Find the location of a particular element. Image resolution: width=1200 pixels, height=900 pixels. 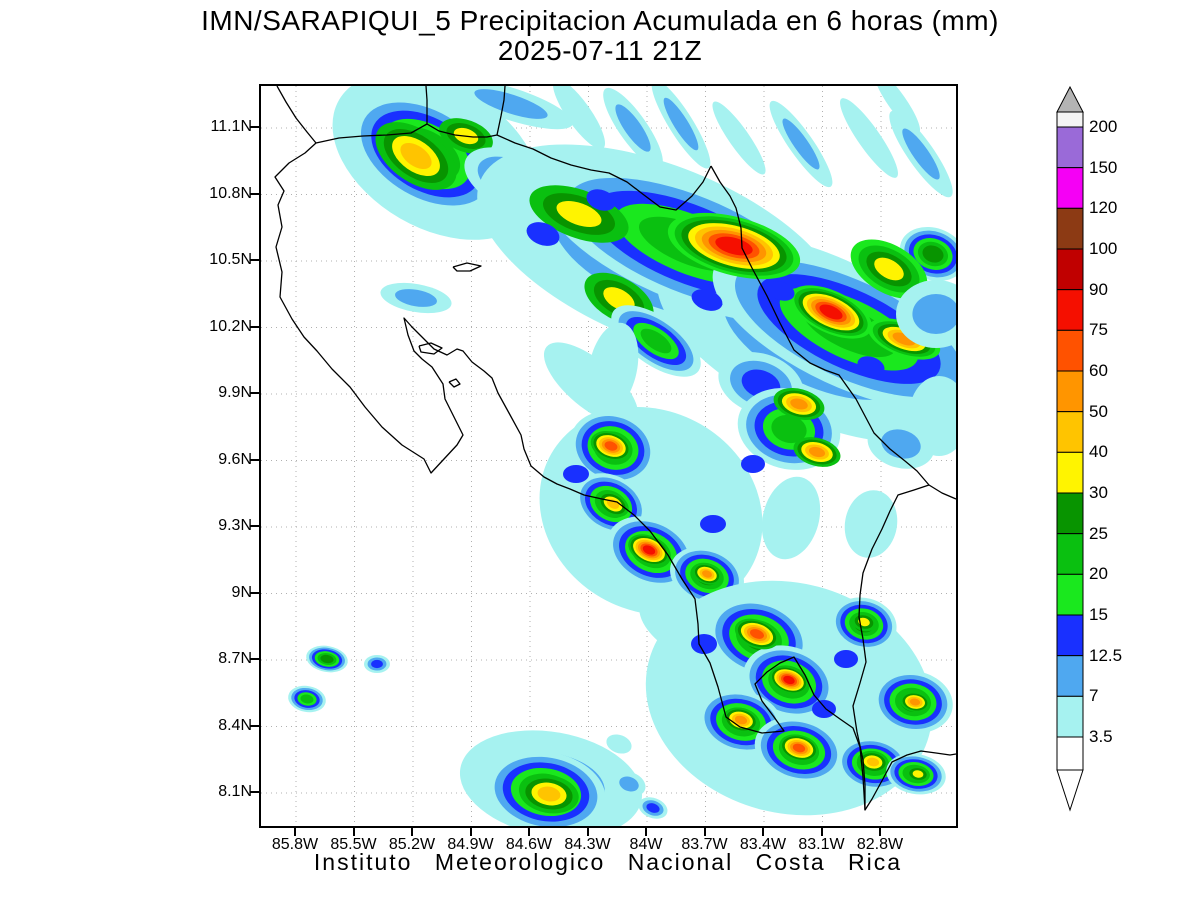

lat-tick-label: 10.8N is located at coordinates (230, 193).